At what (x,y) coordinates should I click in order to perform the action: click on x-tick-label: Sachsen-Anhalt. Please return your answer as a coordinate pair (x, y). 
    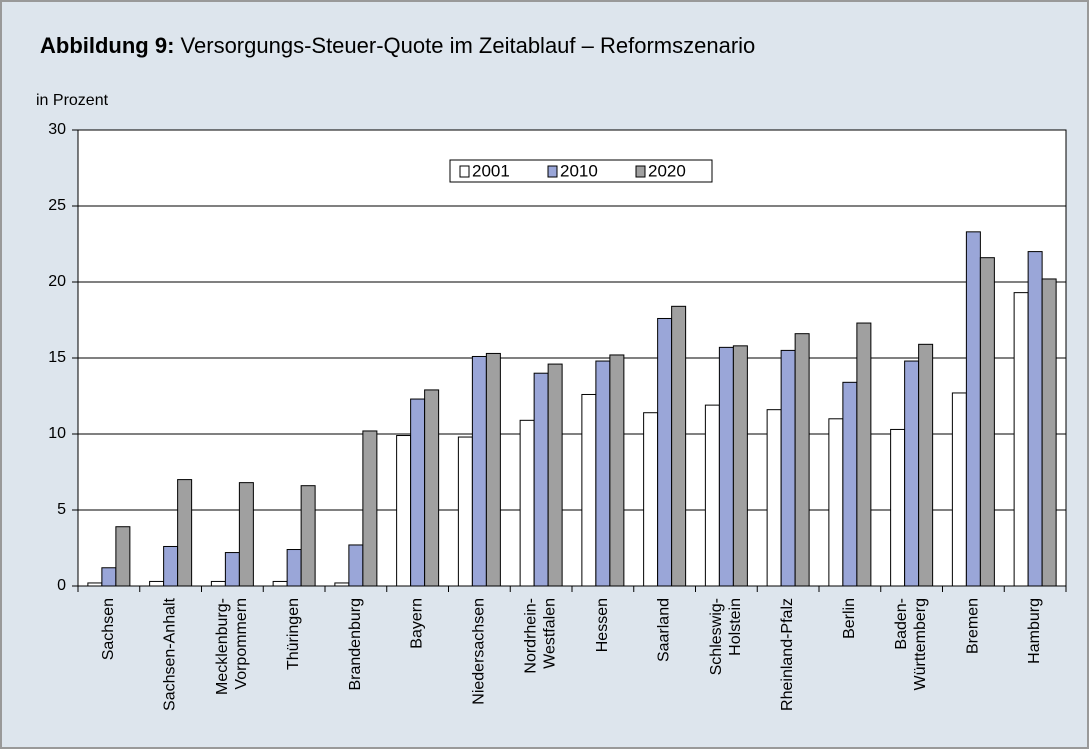
    Looking at the image, I should click on (170, 654).